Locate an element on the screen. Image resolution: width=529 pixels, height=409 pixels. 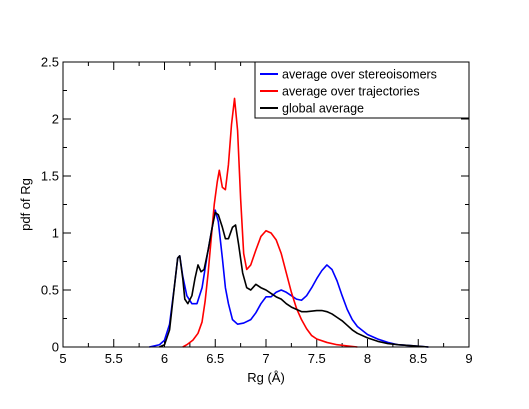
x-tick-label: 5.5 is located at coordinates (114, 358).